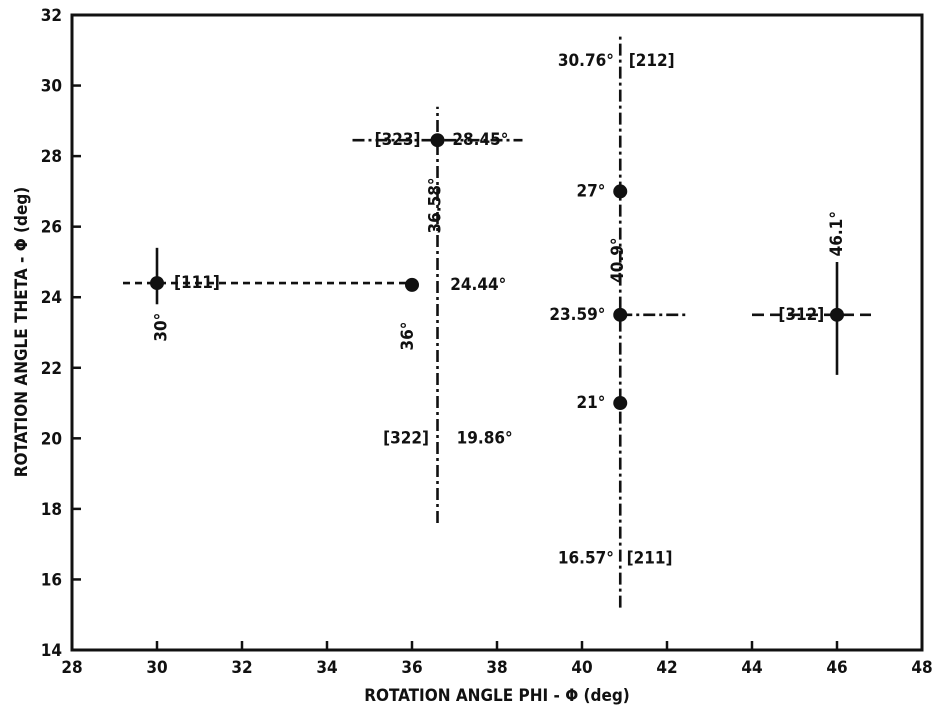 This screenshot has height=716, width=939. I want to click on x-tick-label: 40, so click(581, 668).